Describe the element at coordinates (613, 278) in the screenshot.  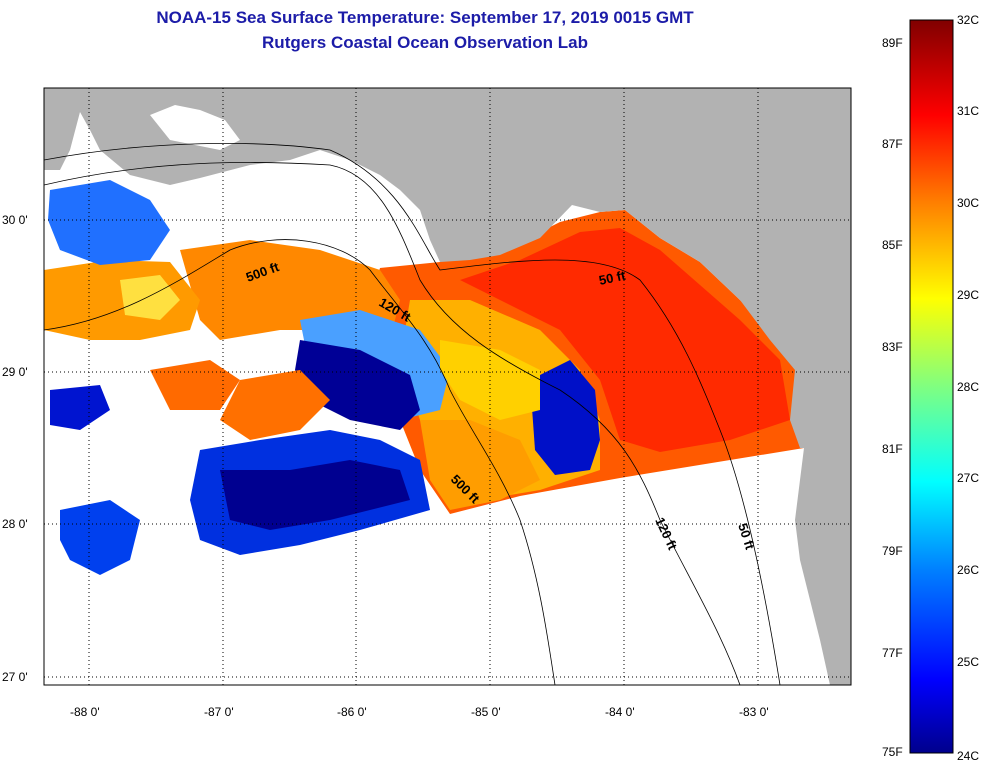
I see `isobath-label: 50 ft` at that location.